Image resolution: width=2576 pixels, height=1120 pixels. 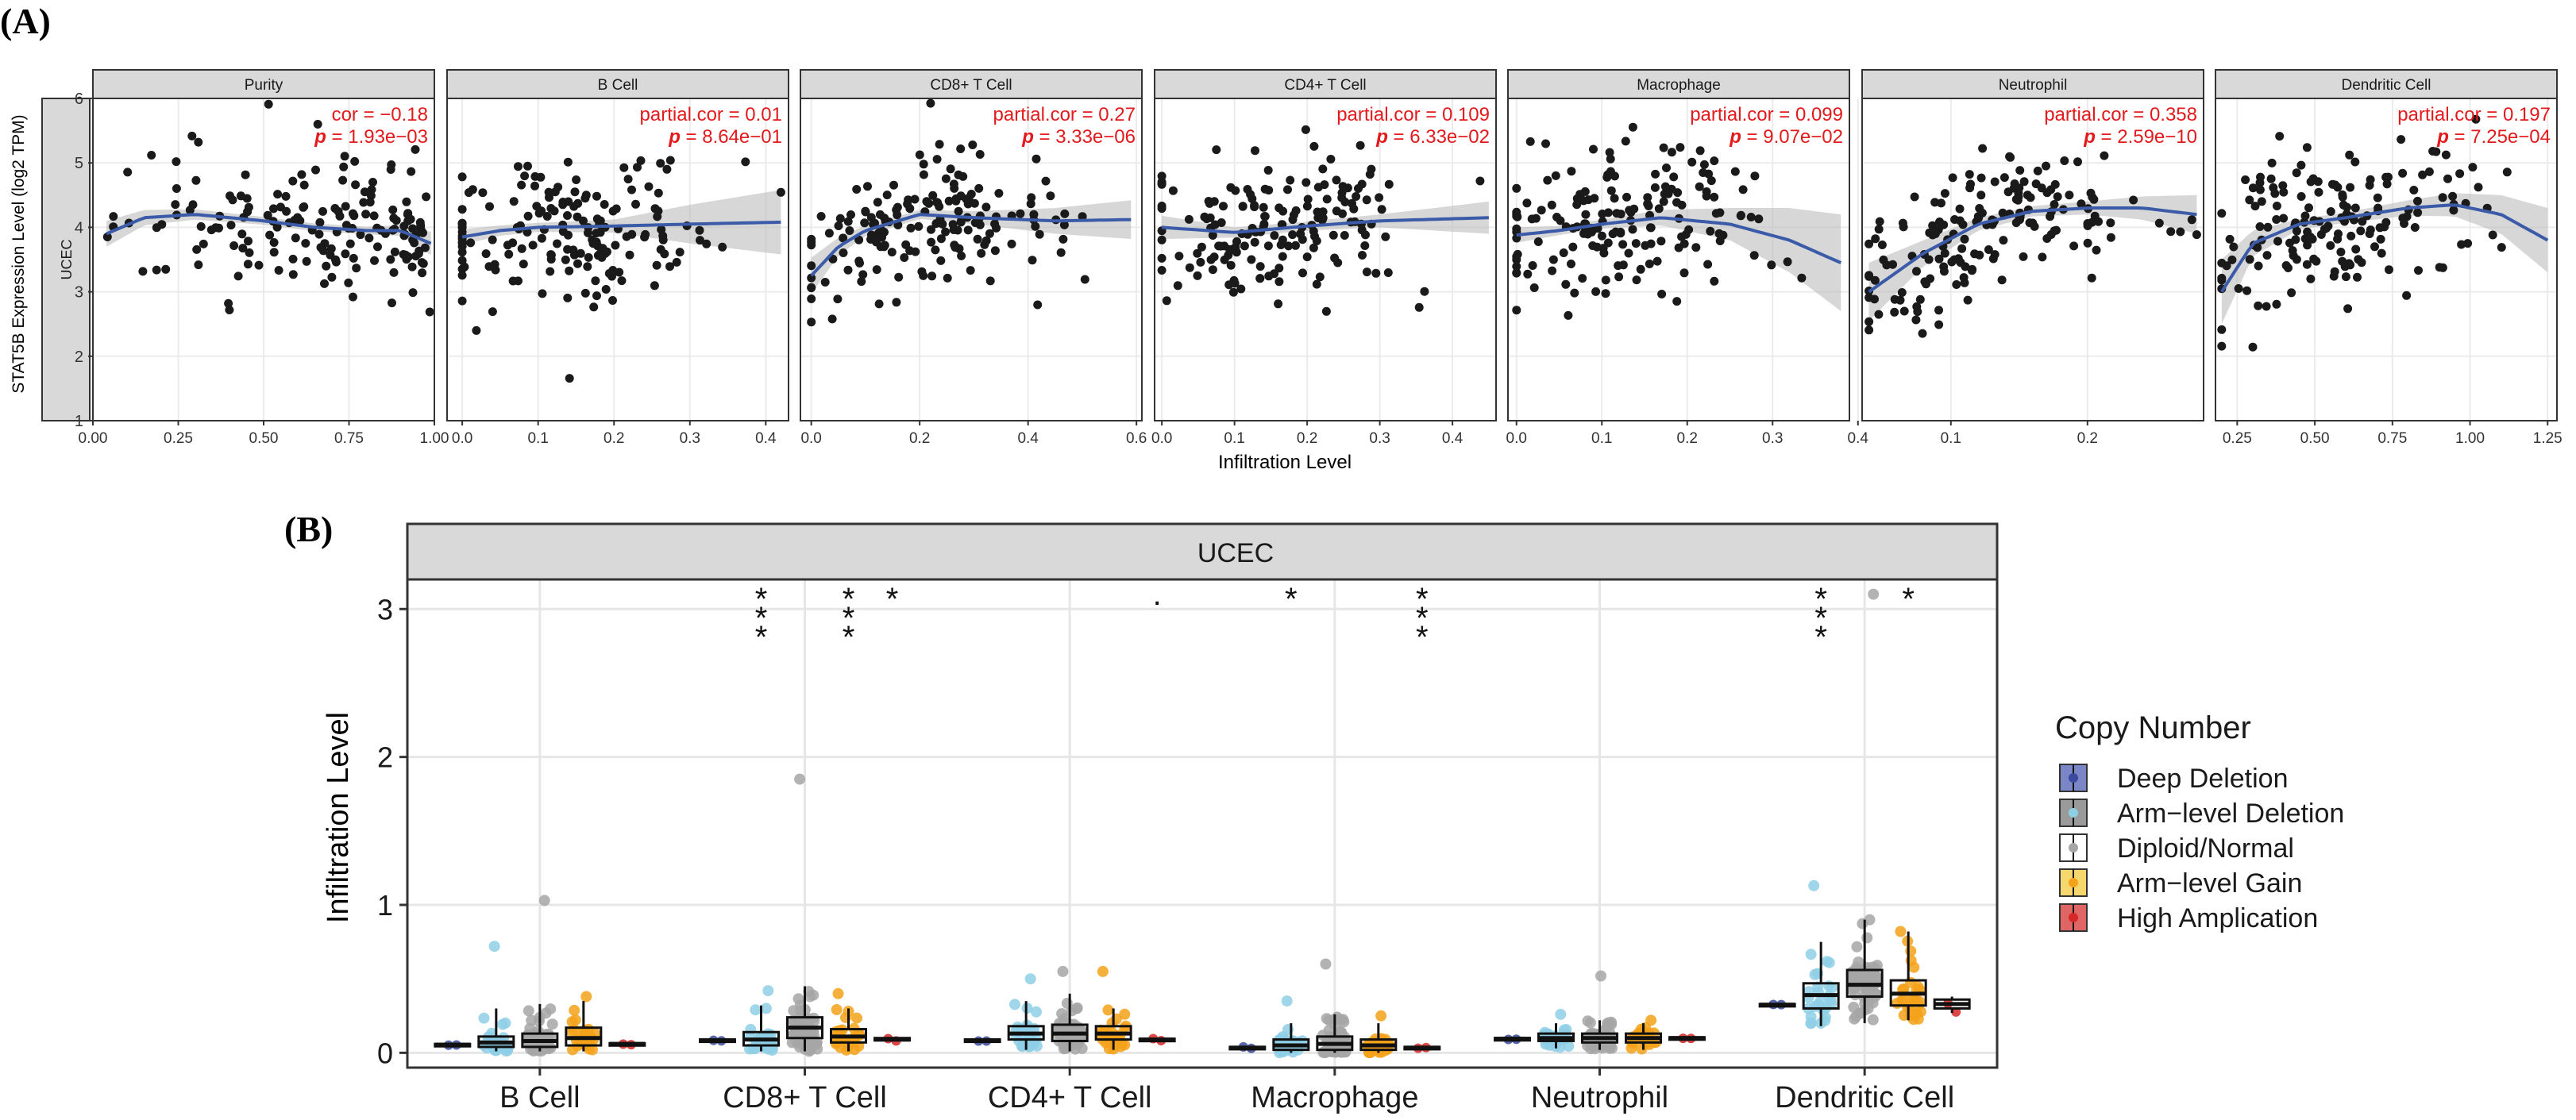 I want to click on x-tick-label: CD8+ T Cell, so click(x=805, y=1097).